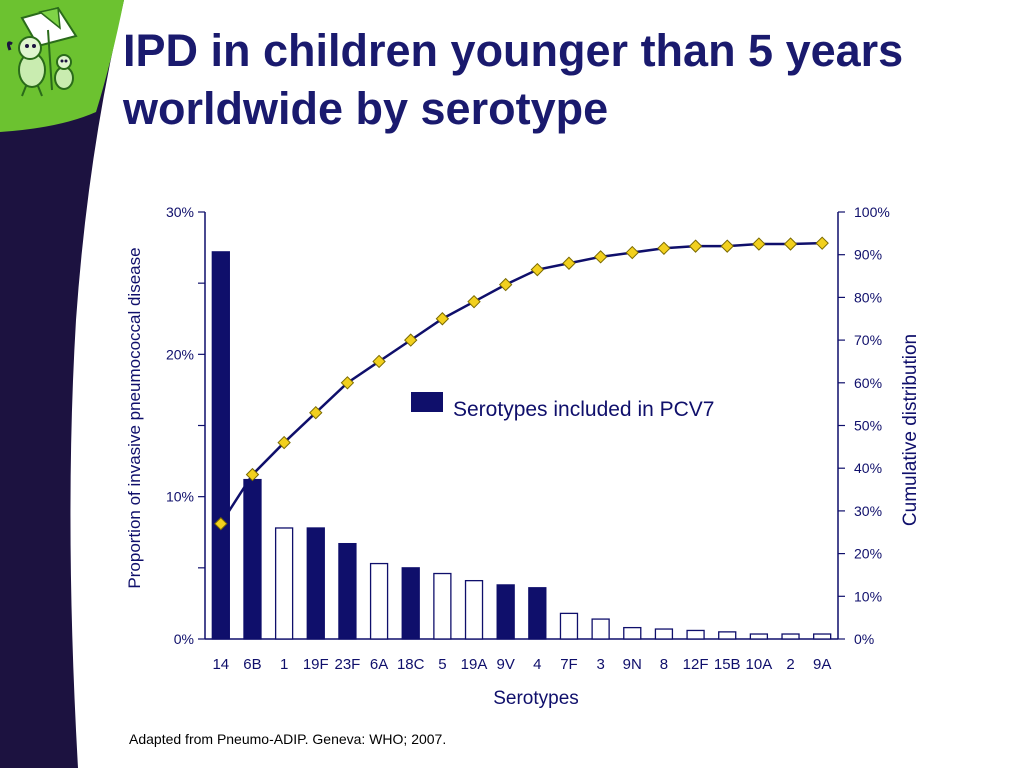  Describe the element at coordinates (868, 426) in the screenshot. I see `right-tick-label: 50%` at that location.